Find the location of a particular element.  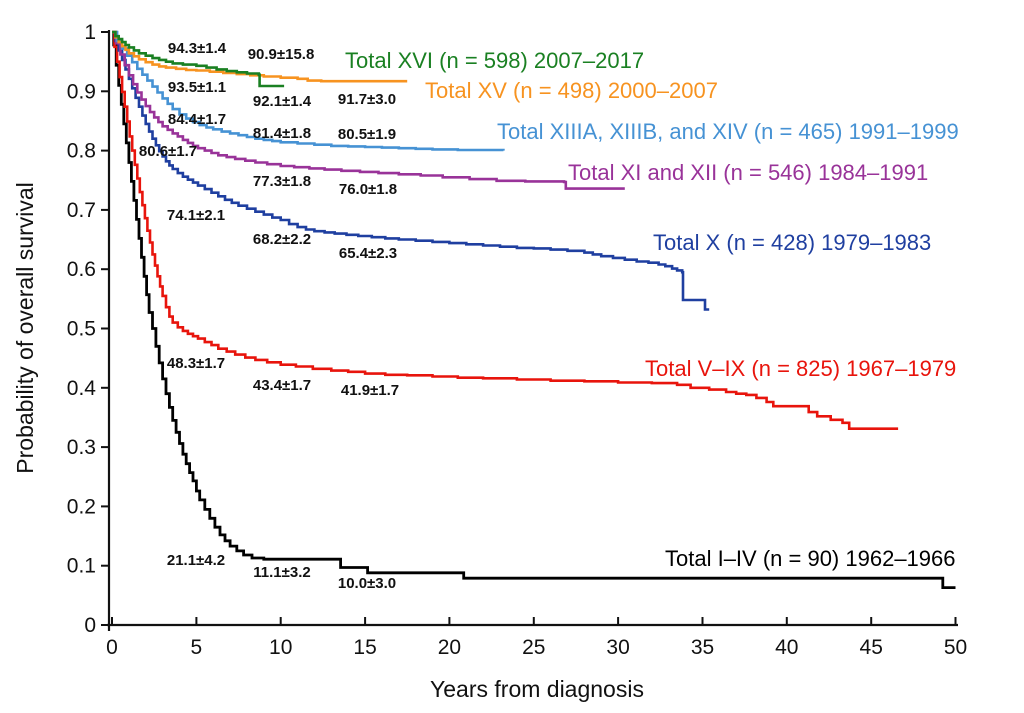

curve-total-xv is located at coordinates (260, 56).